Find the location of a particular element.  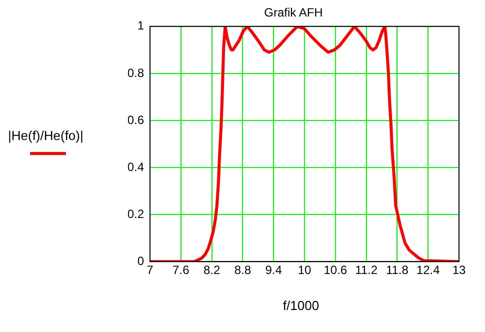

x-tick-label: 11.2 is located at coordinates (366, 270).